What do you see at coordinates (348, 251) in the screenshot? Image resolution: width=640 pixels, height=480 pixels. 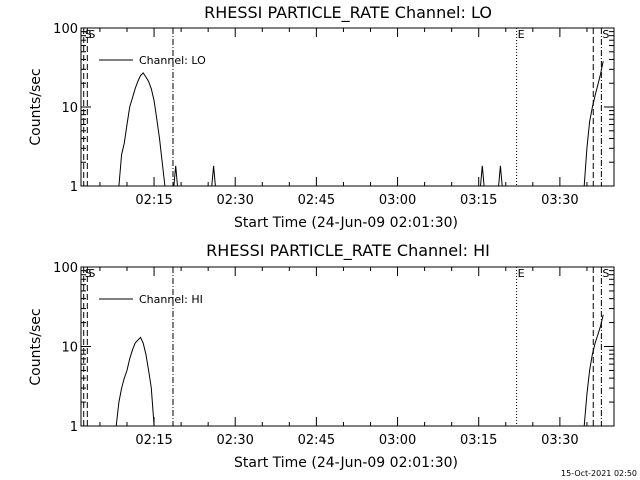 I see `chart-title: RHESSI PARTICLE_RATE Channel: HI` at bounding box center [348, 251].